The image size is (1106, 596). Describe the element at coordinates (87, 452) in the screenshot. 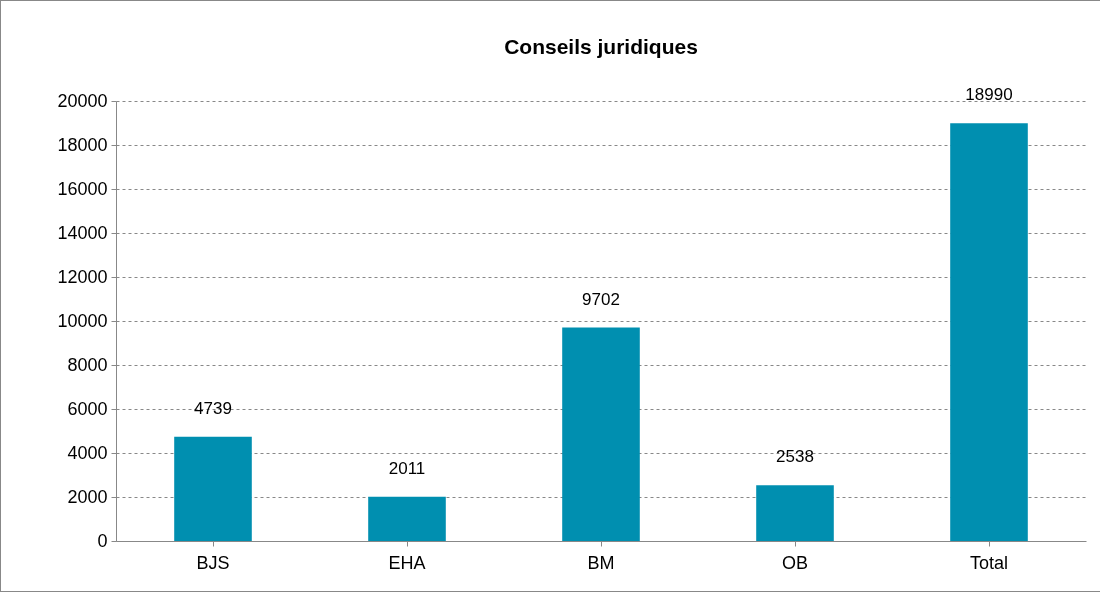

I see `y-tick-label: 4000` at that location.